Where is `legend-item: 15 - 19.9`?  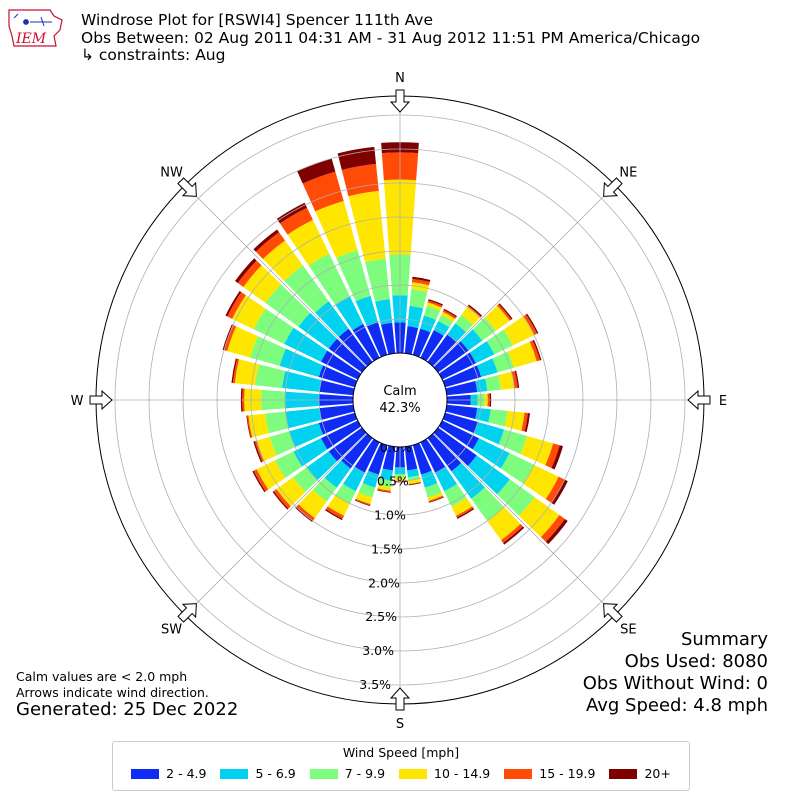 legend-item: 15 - 19.9 is located at coordinates (549, 773).